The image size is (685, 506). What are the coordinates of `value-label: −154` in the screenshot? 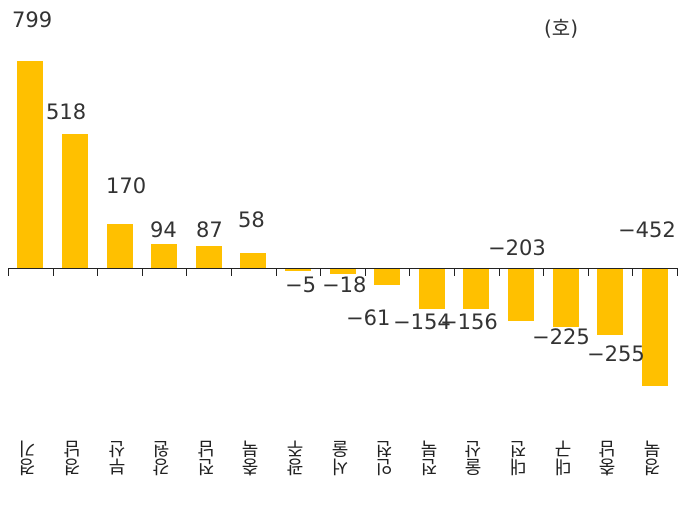 It's located at (422, 322).